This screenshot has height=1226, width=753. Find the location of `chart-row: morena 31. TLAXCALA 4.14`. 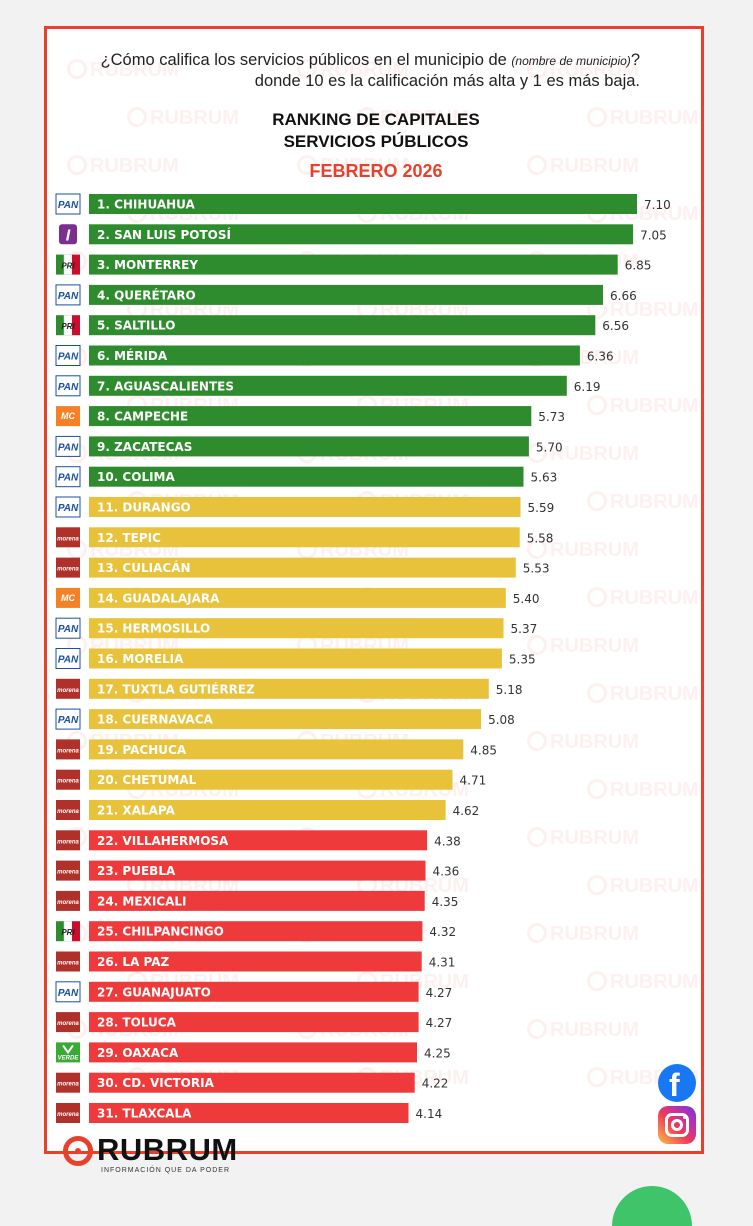

chart-row: morena 31. TLAXCALA 4.14 is located at coordinates (249, 1113).